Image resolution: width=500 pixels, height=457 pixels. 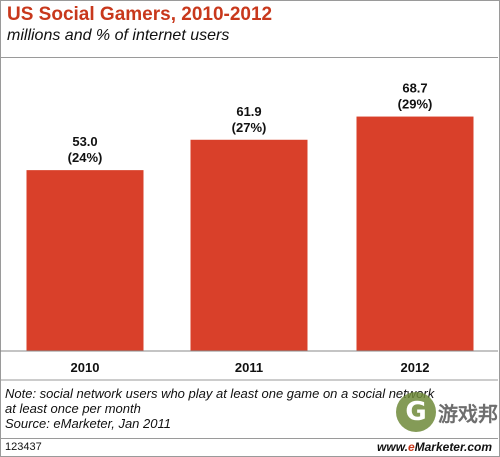 I want to click on source-line: Source: eMarketer, Jan 2011, so click(x=88, y=423).